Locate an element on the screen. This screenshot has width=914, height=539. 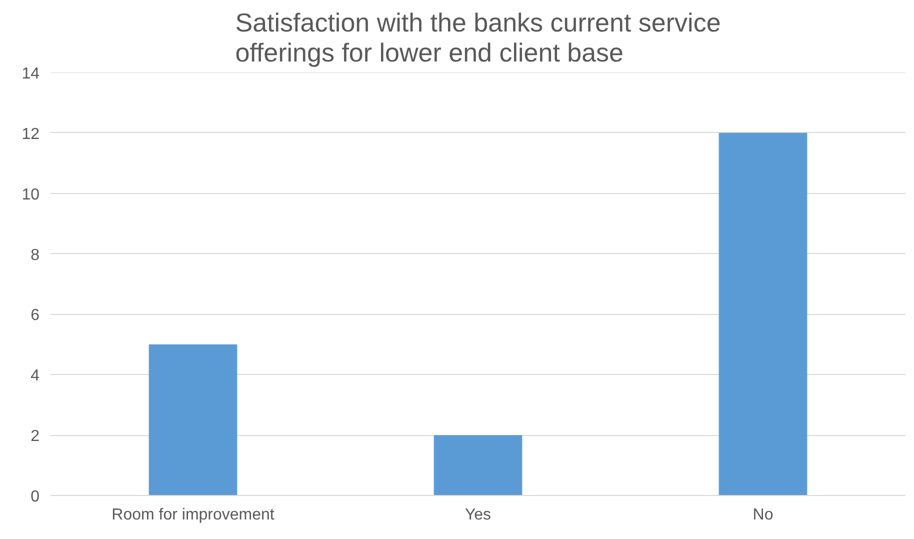
x-tick-label: Yes is located at coordinates (478, 515).